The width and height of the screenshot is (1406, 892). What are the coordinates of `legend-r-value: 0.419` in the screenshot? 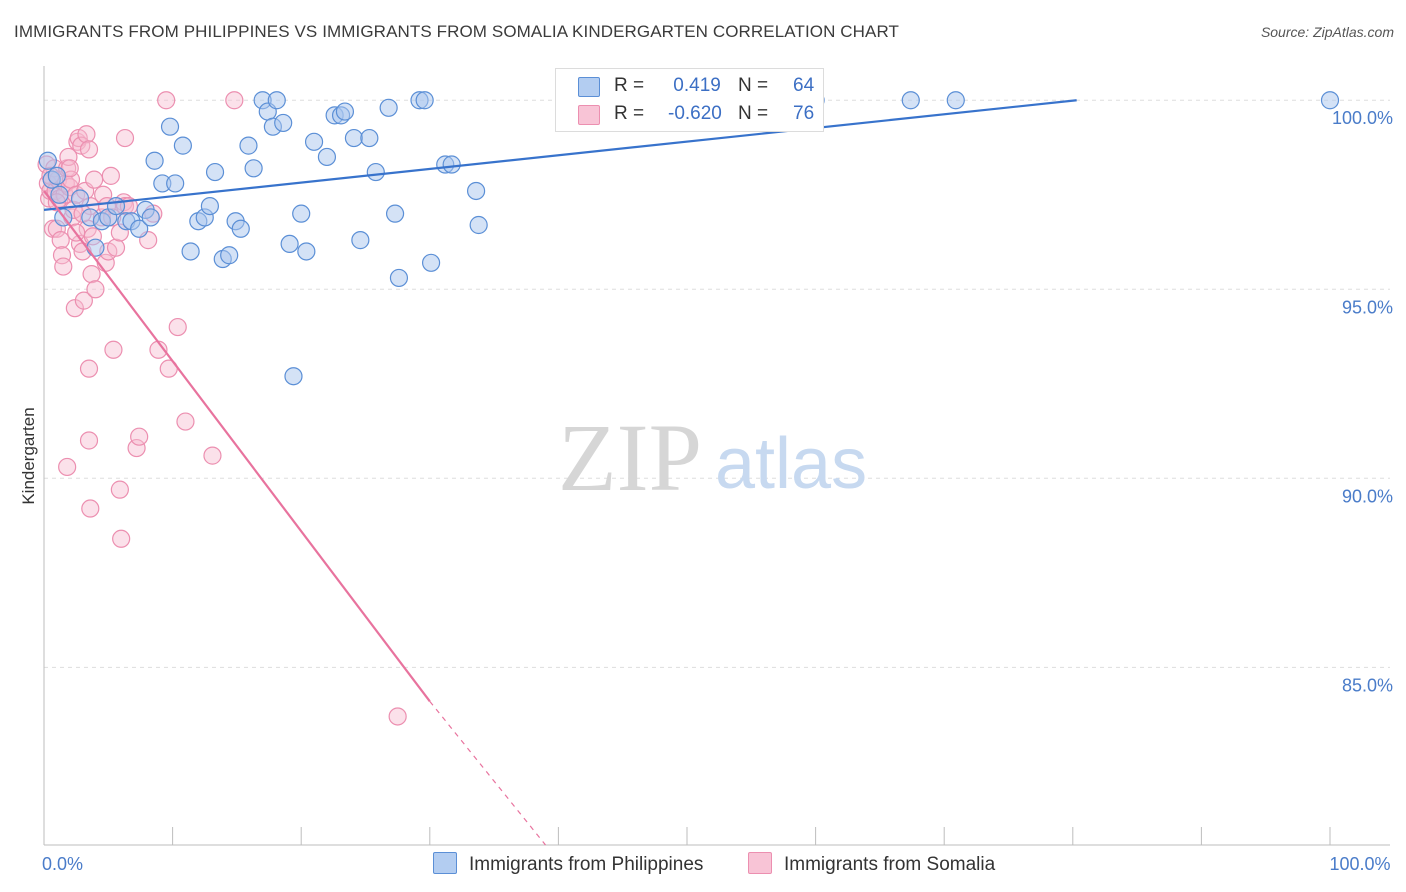 It's located at (694, 85).